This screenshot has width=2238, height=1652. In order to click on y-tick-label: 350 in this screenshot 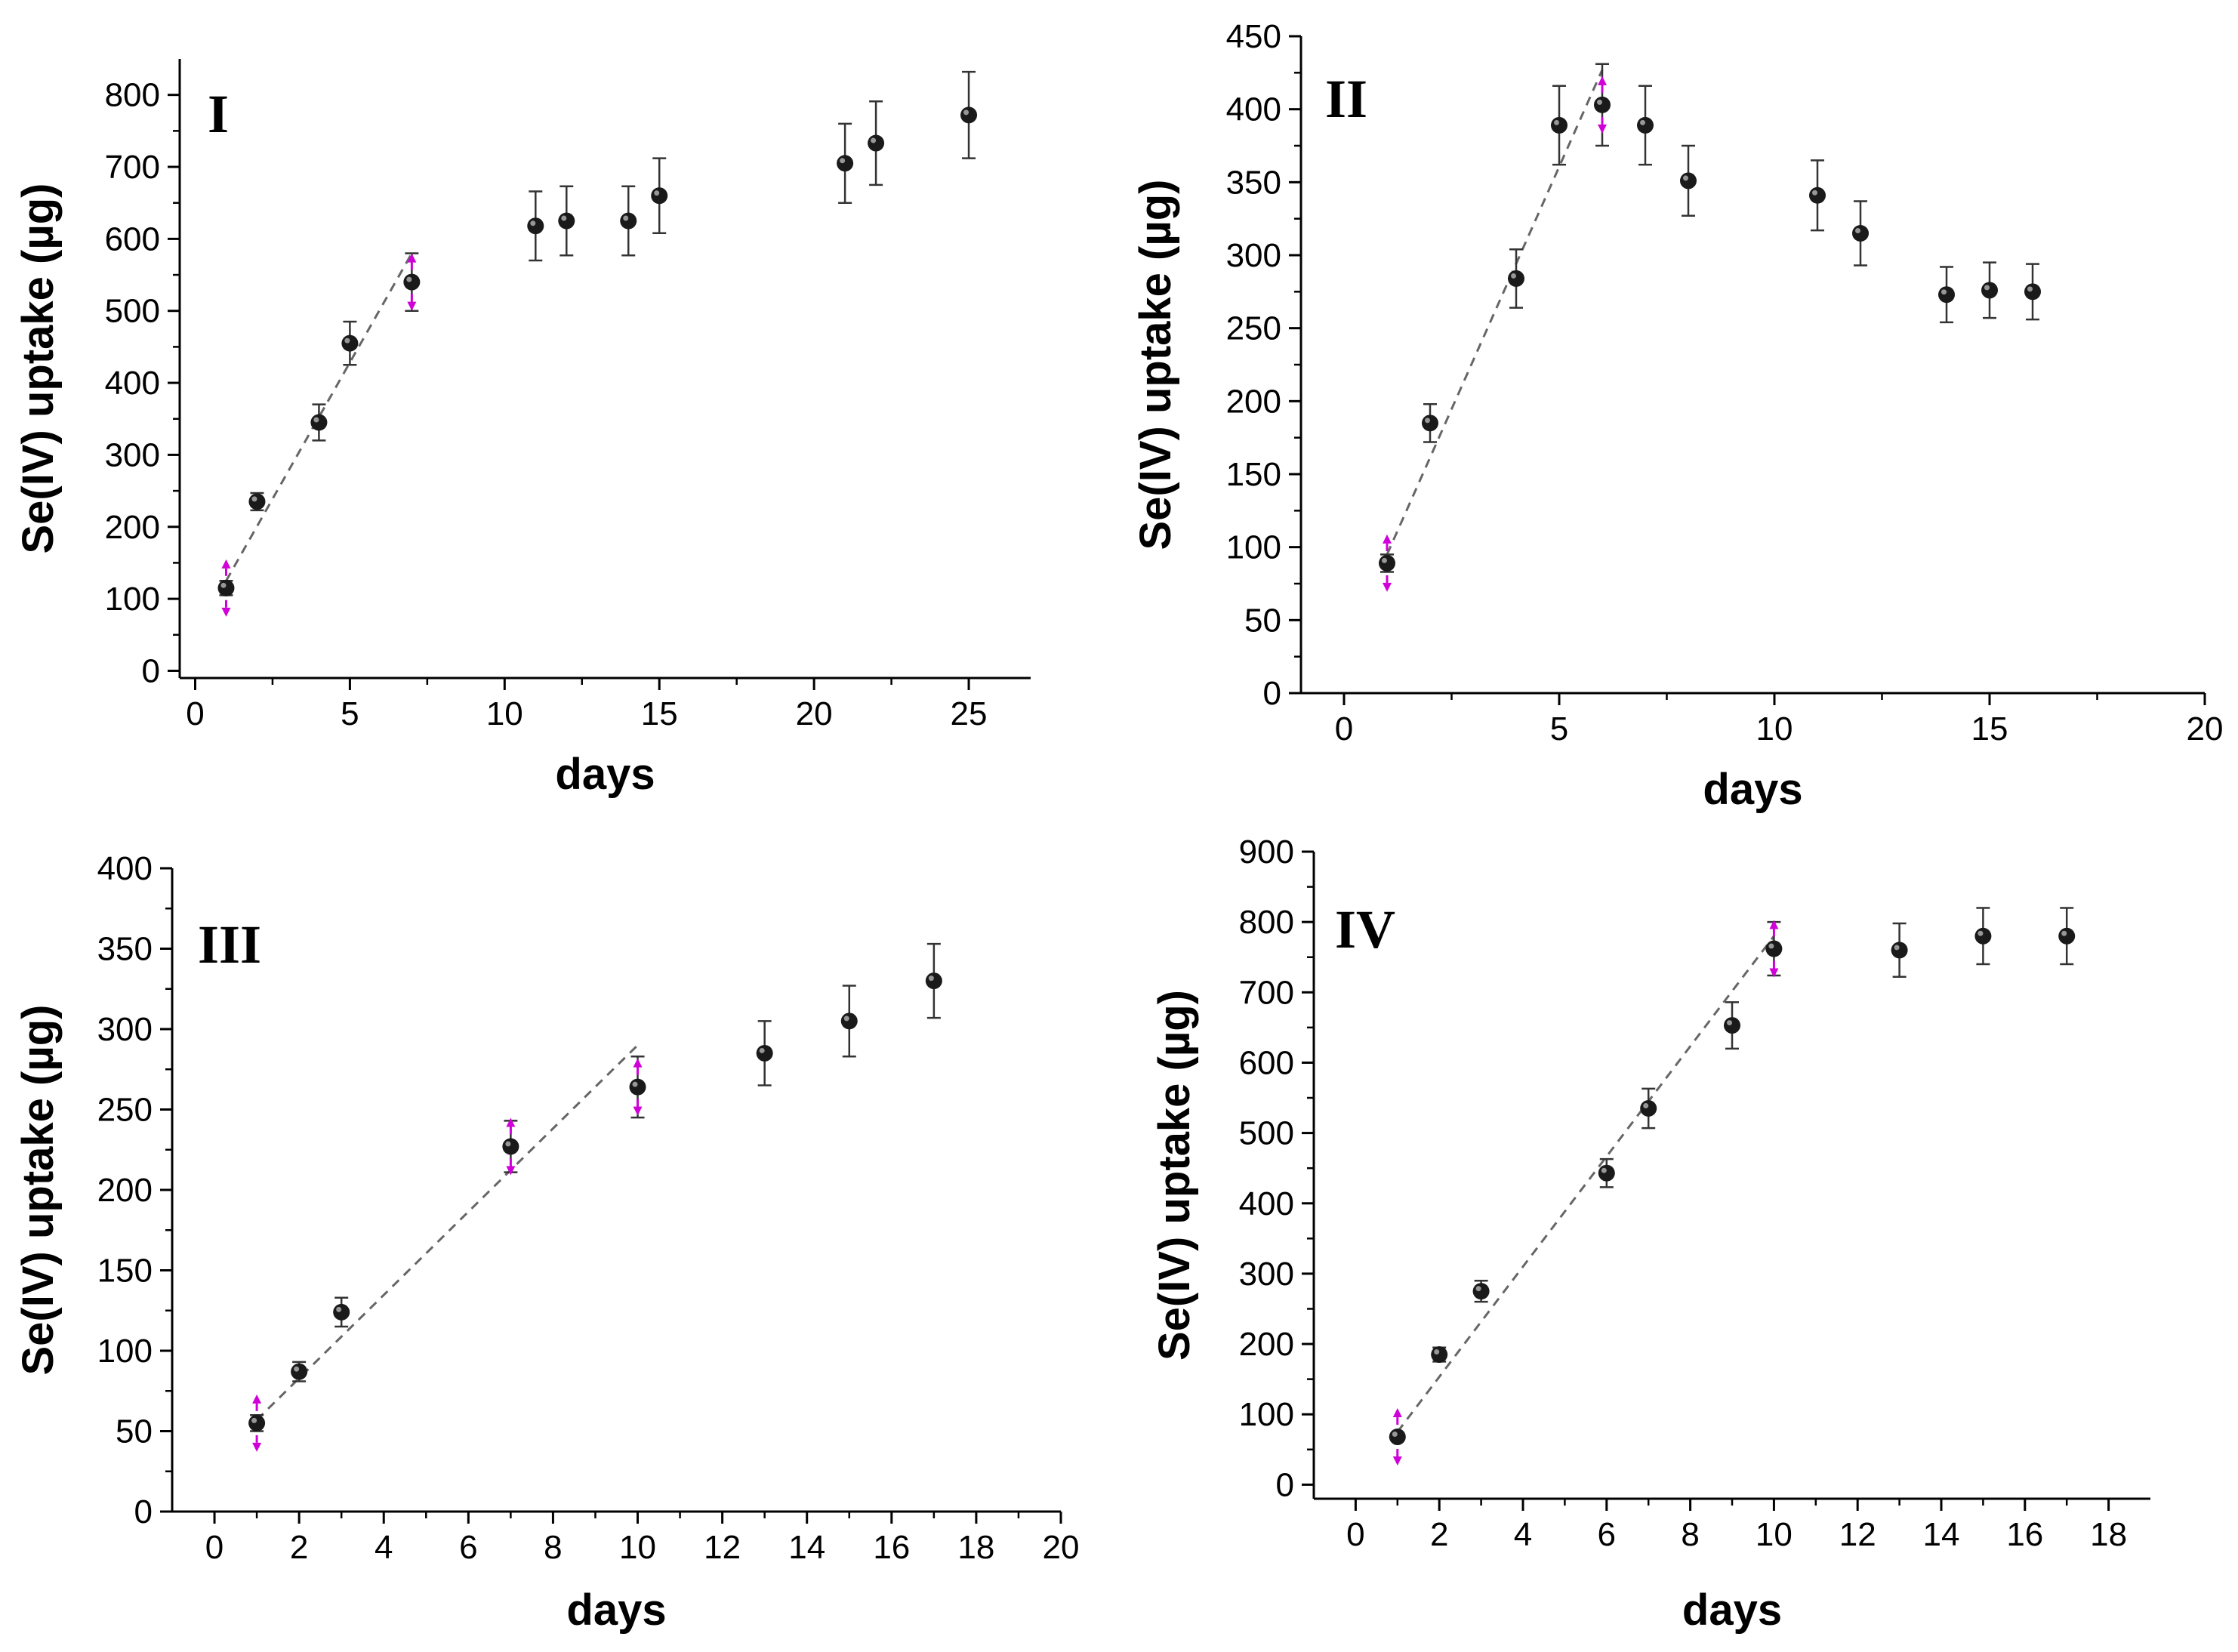, I will do `click(125, 950)`.